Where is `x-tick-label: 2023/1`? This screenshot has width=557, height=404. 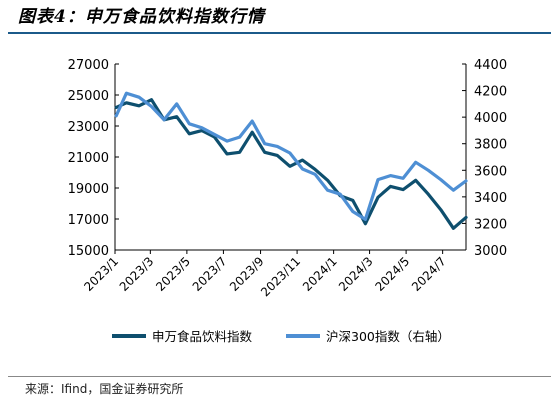 x-tick-label: 2023/1 is located at coordinates (101, 274).